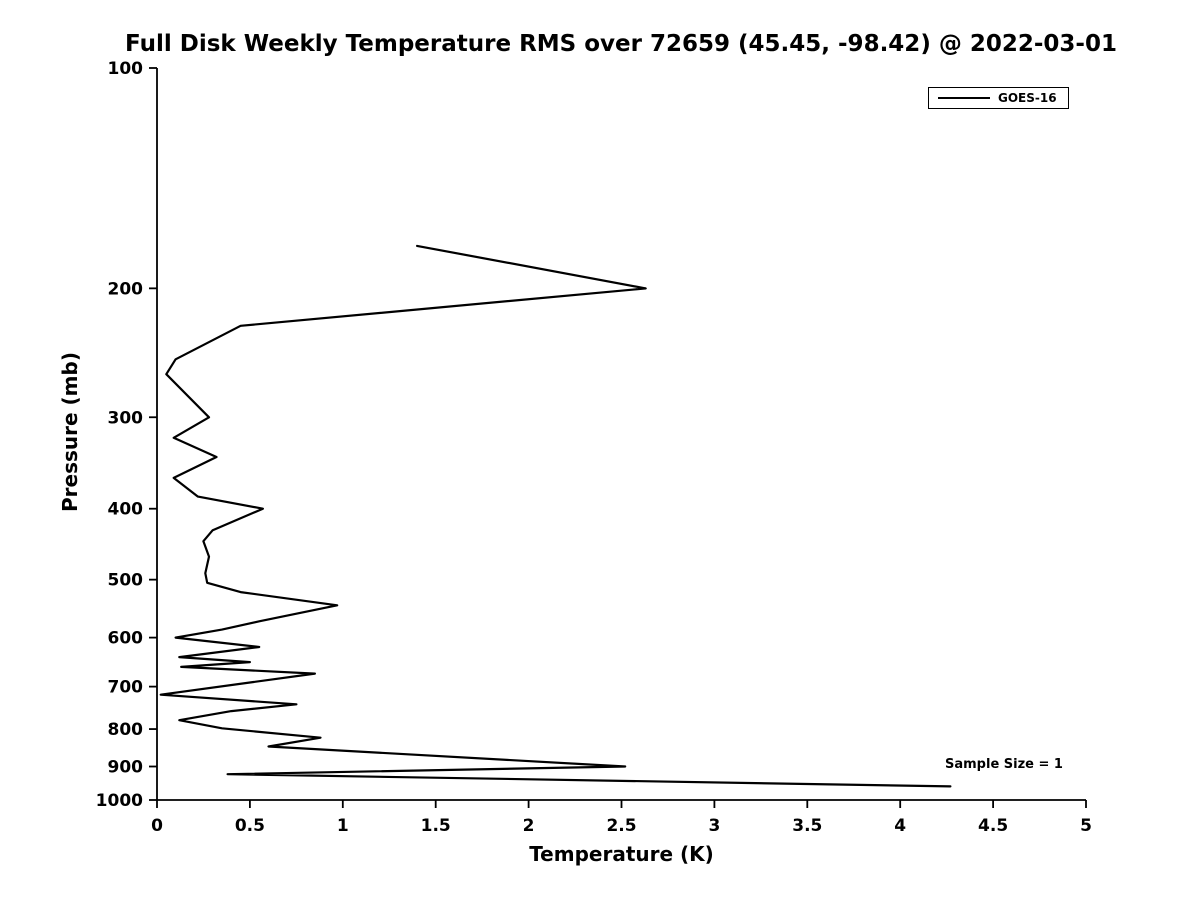  What do you see at coordinates (621, 854) in the screenshot?
I see `x-axis-label: Temperature (K)` at bounding box center [621, 854].